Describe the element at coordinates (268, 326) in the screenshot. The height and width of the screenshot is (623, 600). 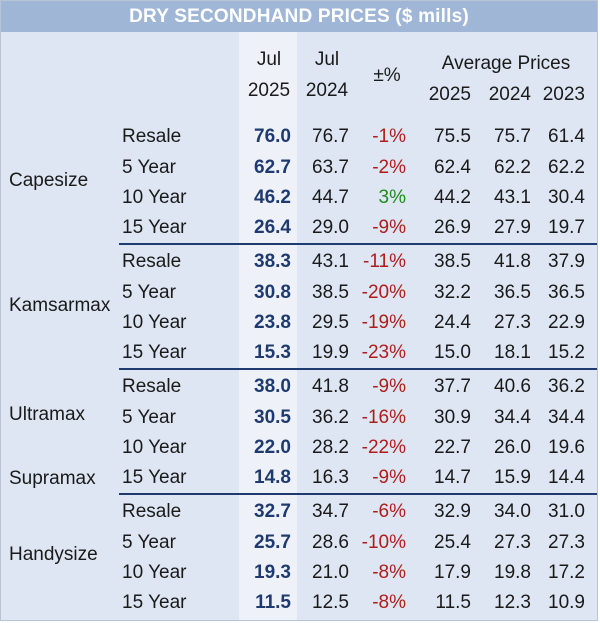
I see `jul-2025-column-highlight` at that location.